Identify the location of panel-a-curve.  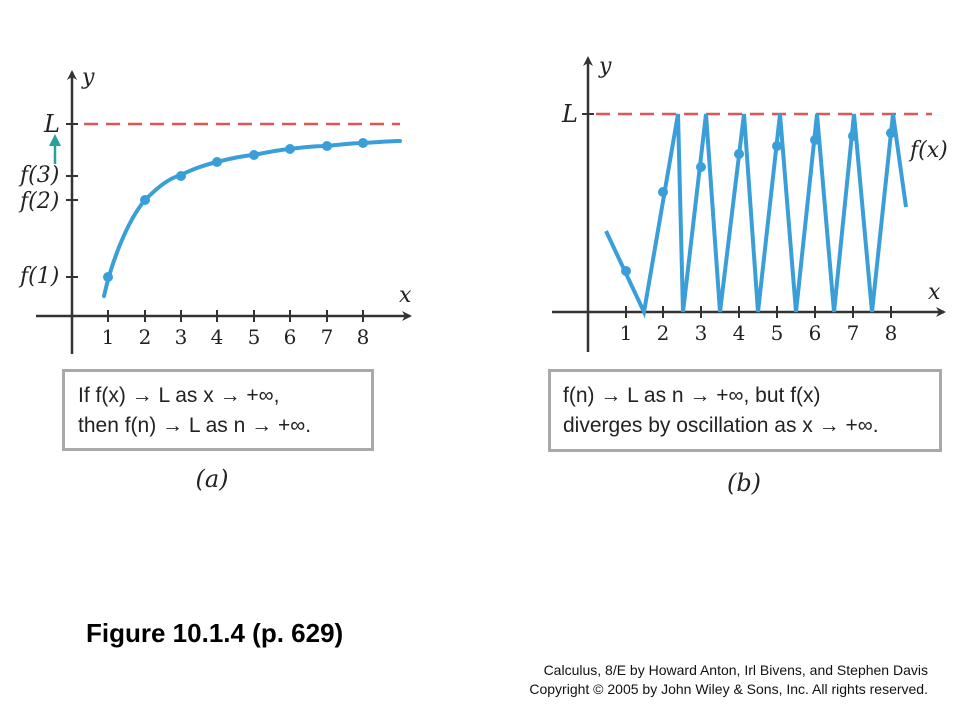
(252, 218).